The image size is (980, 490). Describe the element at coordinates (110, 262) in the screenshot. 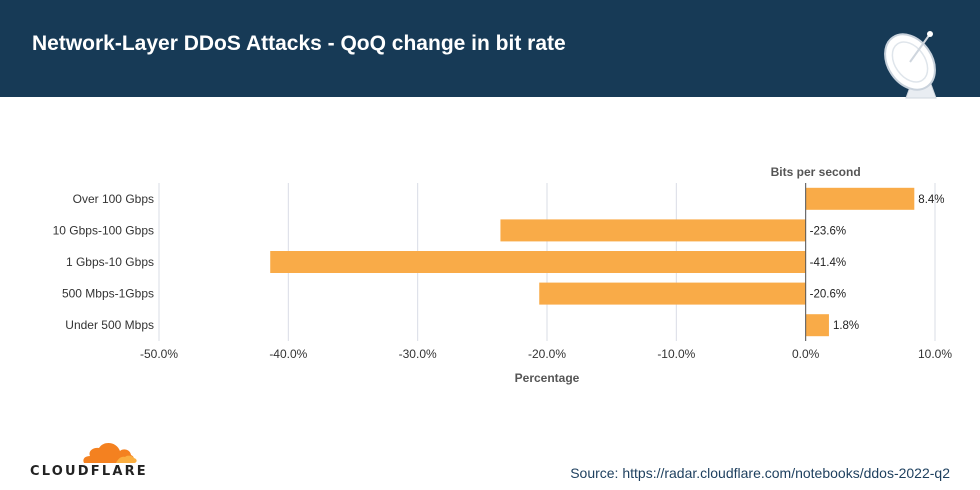

I see `category-label: 1 Gbps-10 Gbps` at that location.